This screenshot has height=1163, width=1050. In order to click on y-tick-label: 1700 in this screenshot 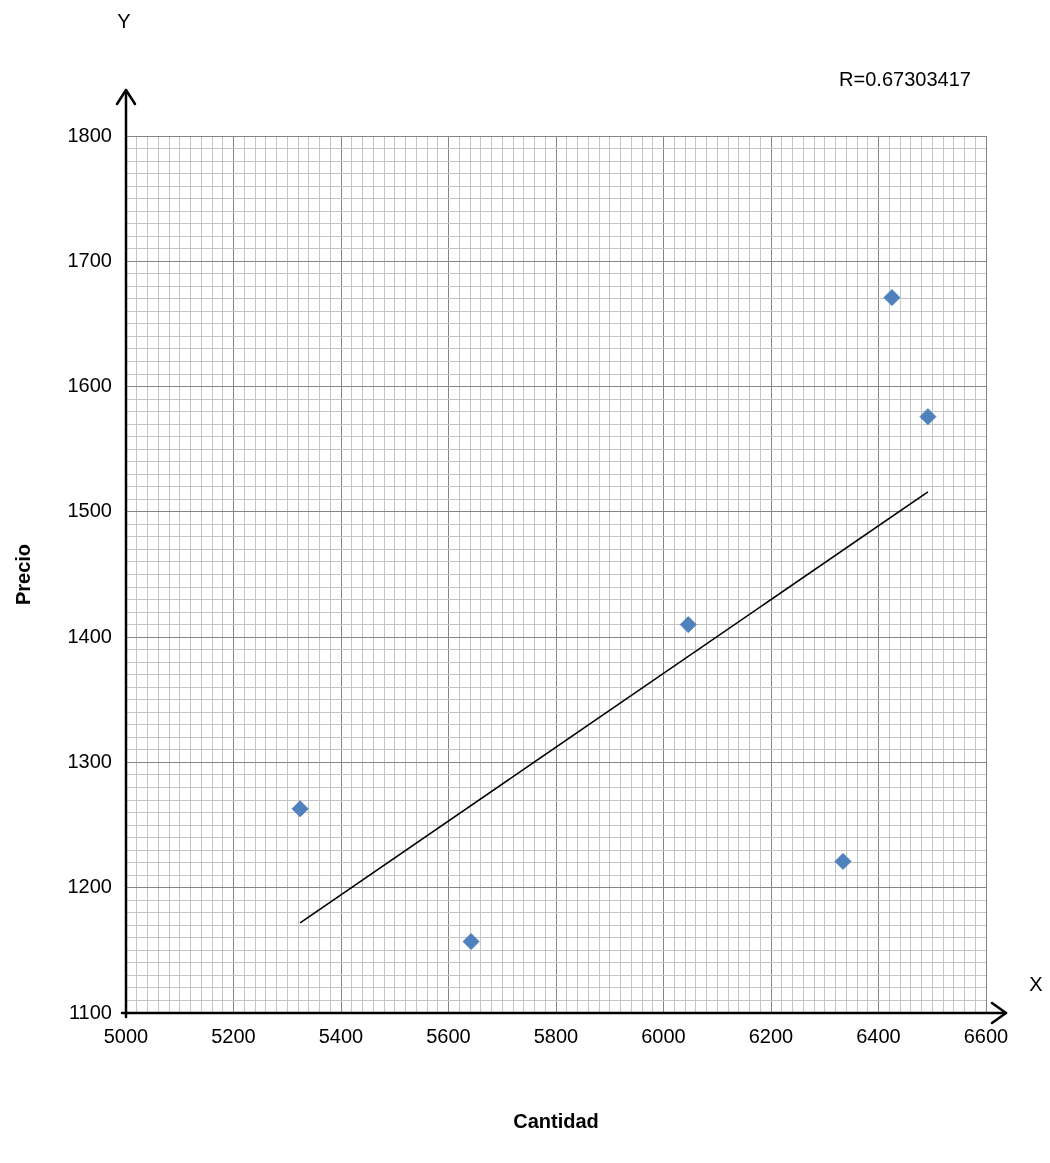, I will do `click(89, 259)`.